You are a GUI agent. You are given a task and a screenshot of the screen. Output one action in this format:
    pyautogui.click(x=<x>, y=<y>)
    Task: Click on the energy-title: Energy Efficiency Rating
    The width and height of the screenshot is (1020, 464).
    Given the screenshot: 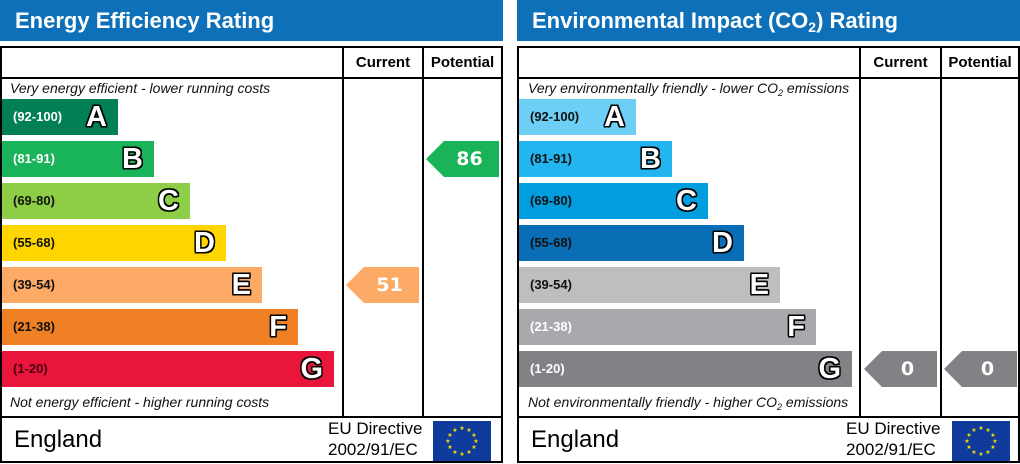 What is the action you would take?
    pyautogui.click(x=251, y=20)
    